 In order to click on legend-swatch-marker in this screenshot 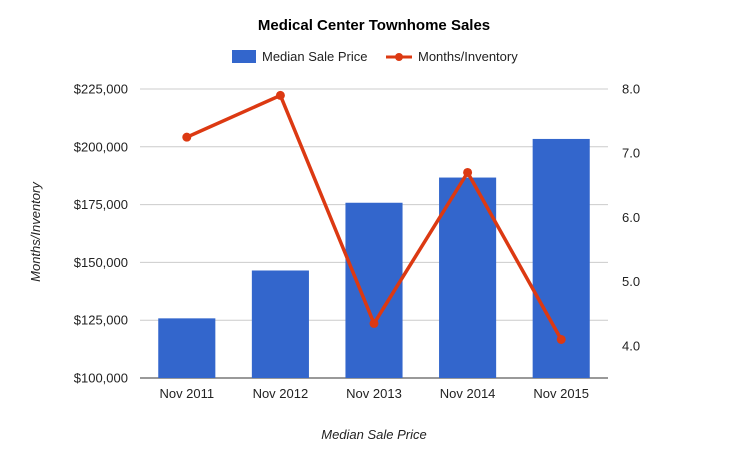, I will do `click(399, 57)`.